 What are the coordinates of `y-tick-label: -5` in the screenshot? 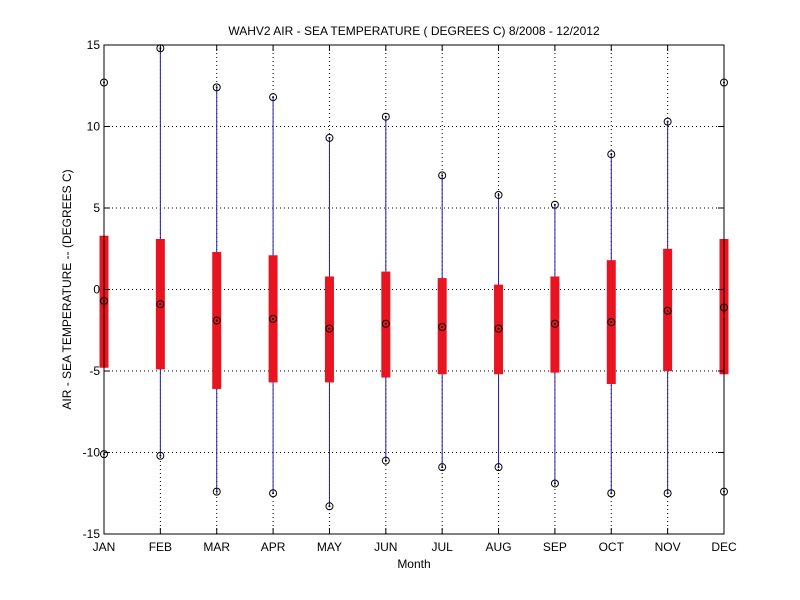 It's located at (94, 371).